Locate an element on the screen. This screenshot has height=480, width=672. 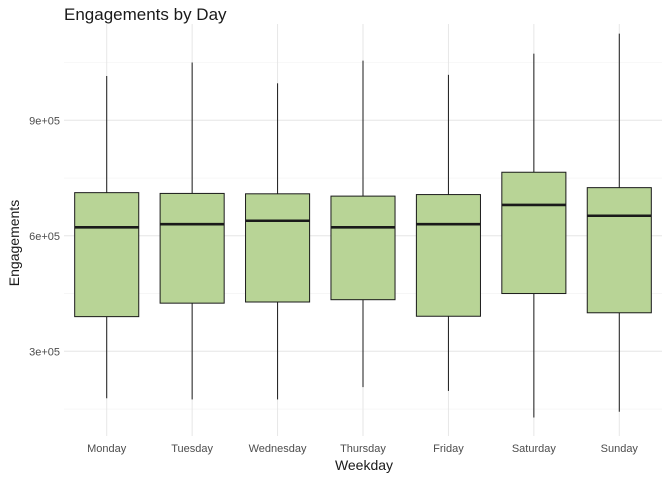
x-tick-label: Tuesday is located at coordinates (192, 449).